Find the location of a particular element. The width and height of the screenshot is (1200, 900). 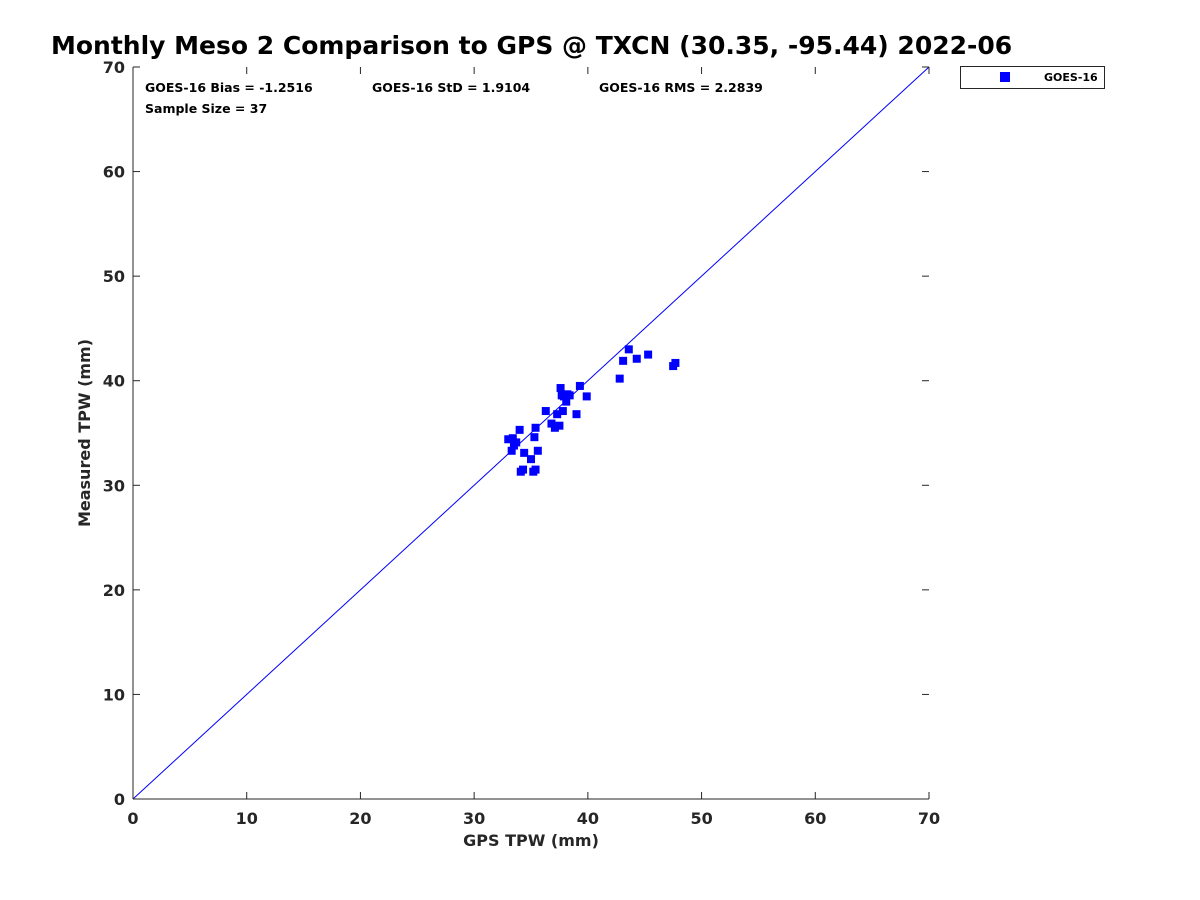

std-stat: GOES-16 StD = 1.9104 is located at coordinates (451, 87).